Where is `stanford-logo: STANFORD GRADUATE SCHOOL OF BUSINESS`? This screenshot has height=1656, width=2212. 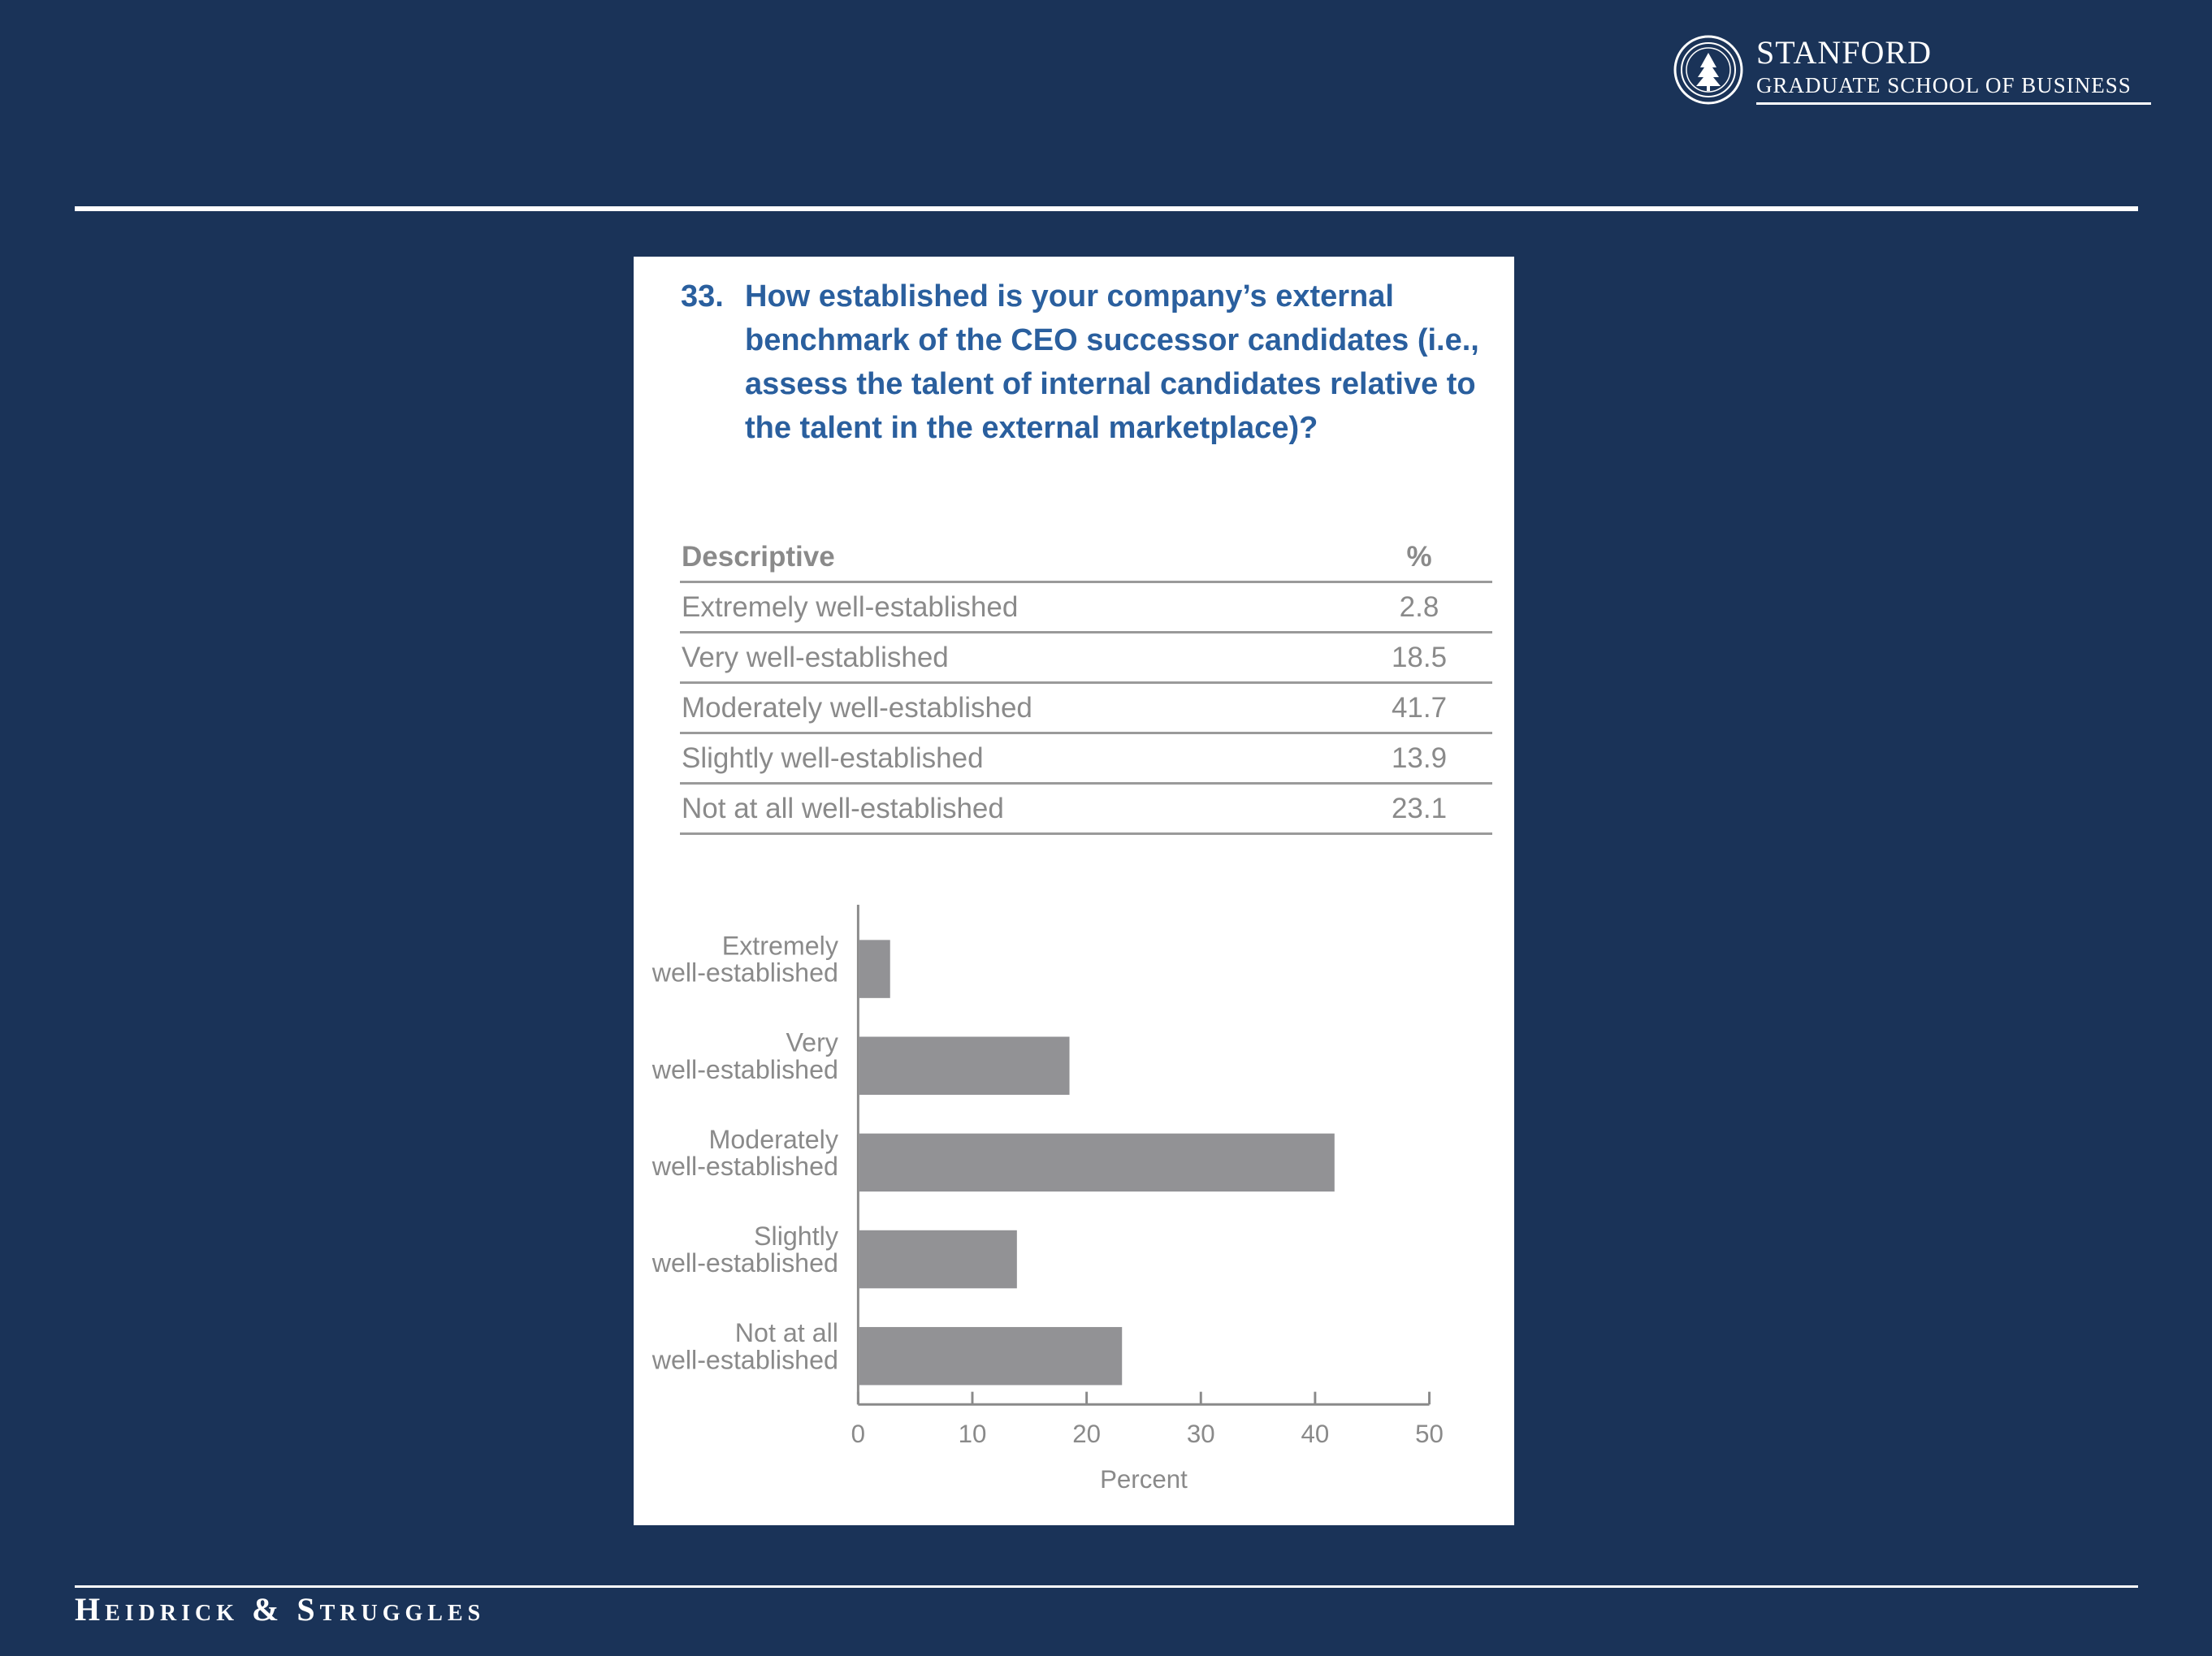
stanford-logo: STANFORD GRADUATE SCHOOL OF BUSINESS is located at coordinates (1915, 69).